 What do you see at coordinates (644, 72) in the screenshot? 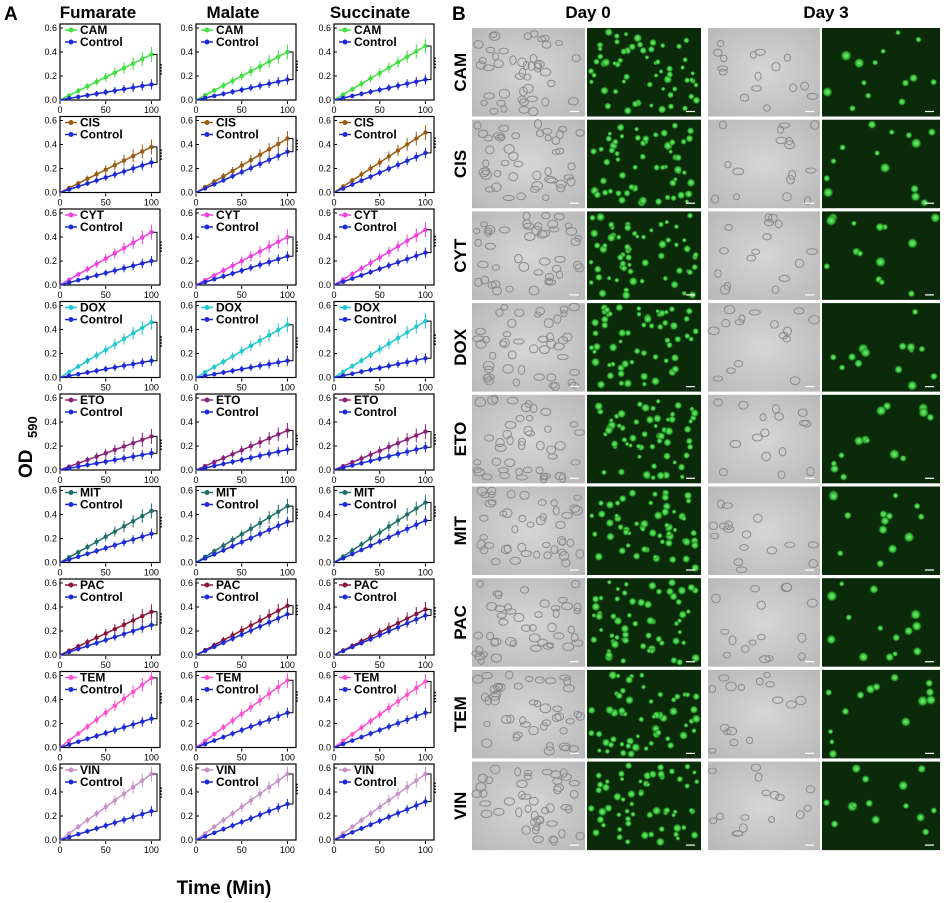
I see `fluorescence-image-day0` at bounding box center [644, 72].